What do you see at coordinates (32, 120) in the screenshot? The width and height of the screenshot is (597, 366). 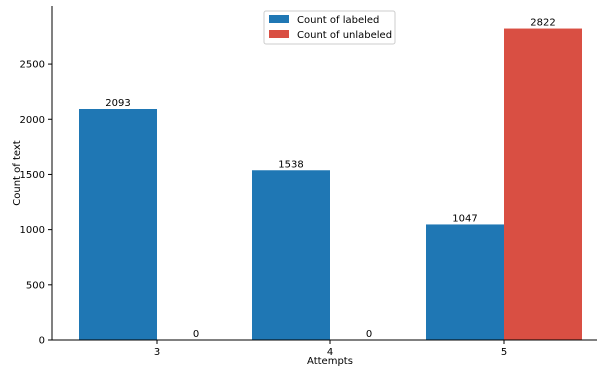 I see `y-tick-label: 2000` at bounding box center [32, 120].